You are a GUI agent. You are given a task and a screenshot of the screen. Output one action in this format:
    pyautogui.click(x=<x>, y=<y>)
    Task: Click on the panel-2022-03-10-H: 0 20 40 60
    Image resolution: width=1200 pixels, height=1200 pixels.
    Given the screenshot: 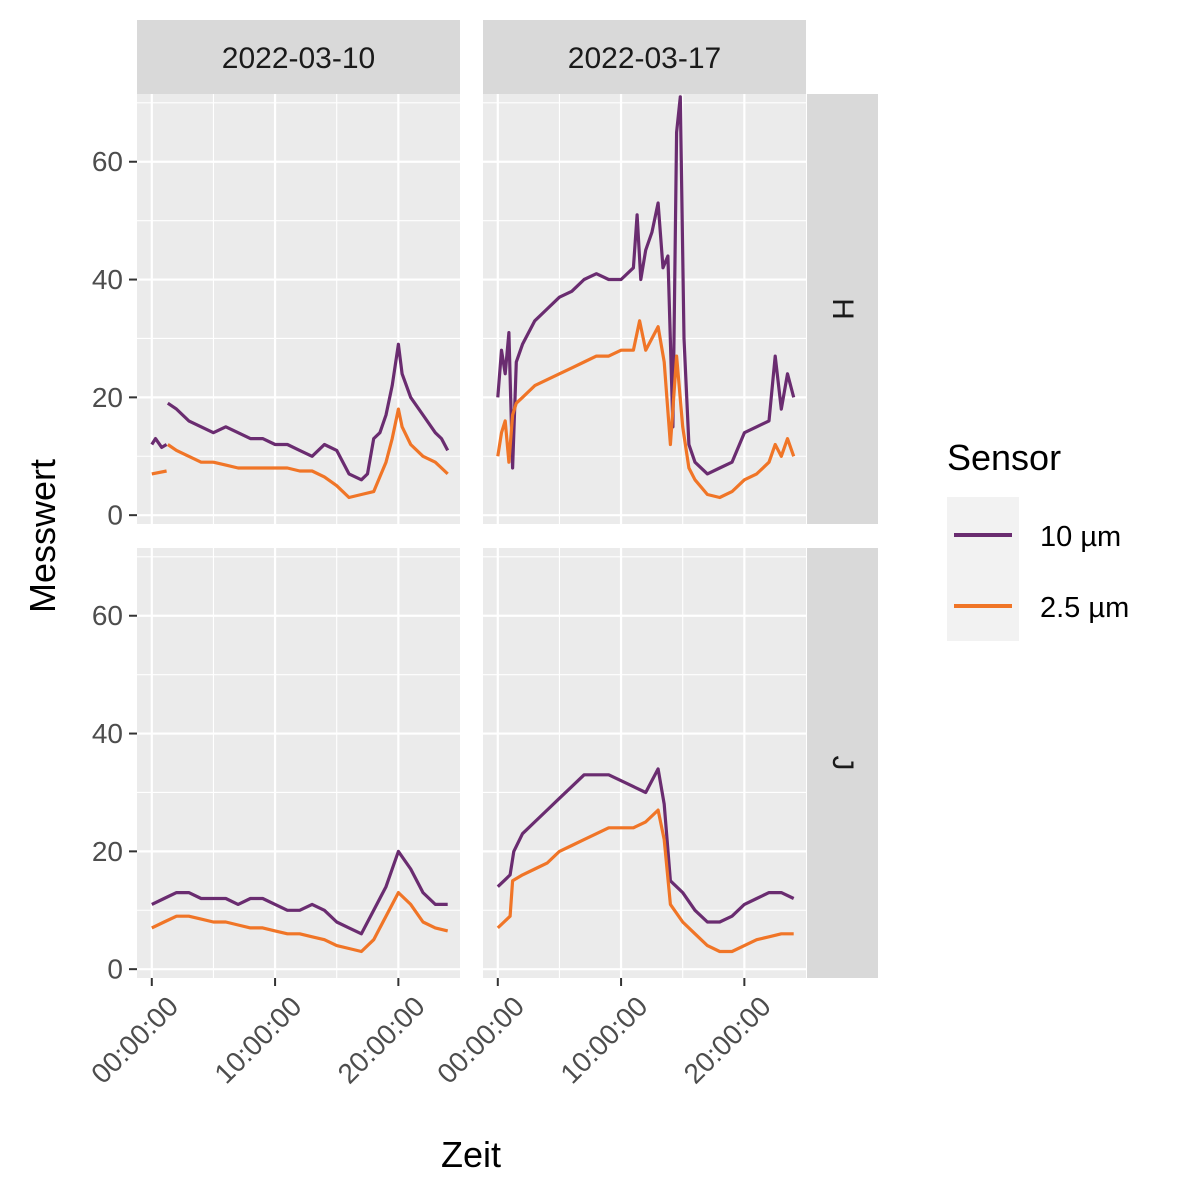 What is the action you would take?
    pyautogui.click(x=276, y=312)
    